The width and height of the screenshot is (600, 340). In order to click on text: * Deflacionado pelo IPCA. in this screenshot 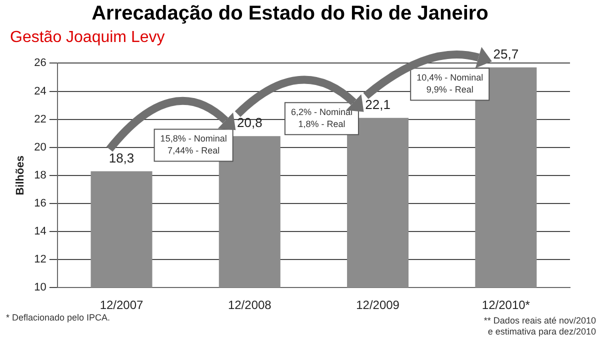, I will do `click(58, 317)`.